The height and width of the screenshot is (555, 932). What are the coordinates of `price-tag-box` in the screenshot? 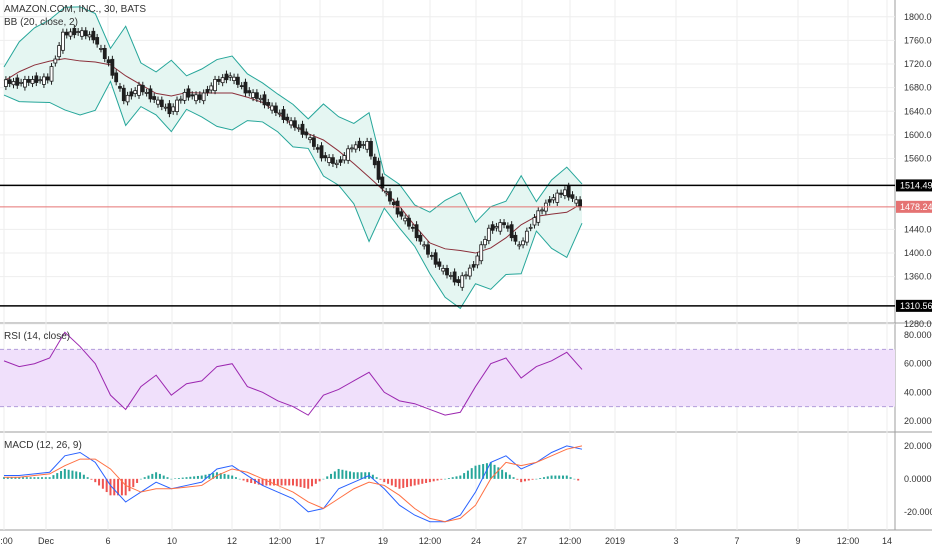 It's located at (914, 305).